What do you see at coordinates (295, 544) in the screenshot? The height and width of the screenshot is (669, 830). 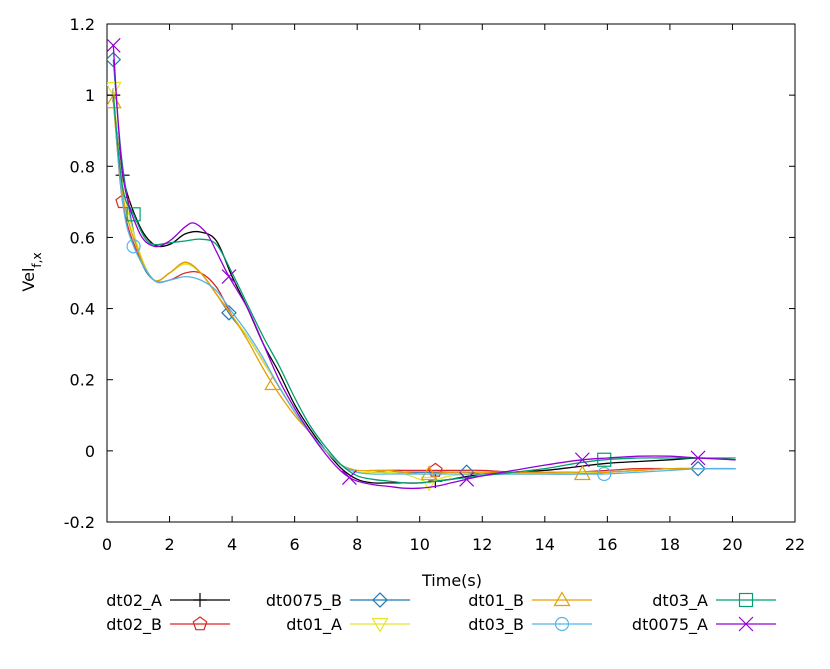 I see `x-tick-label: 6` at bounding box center [295, 544].